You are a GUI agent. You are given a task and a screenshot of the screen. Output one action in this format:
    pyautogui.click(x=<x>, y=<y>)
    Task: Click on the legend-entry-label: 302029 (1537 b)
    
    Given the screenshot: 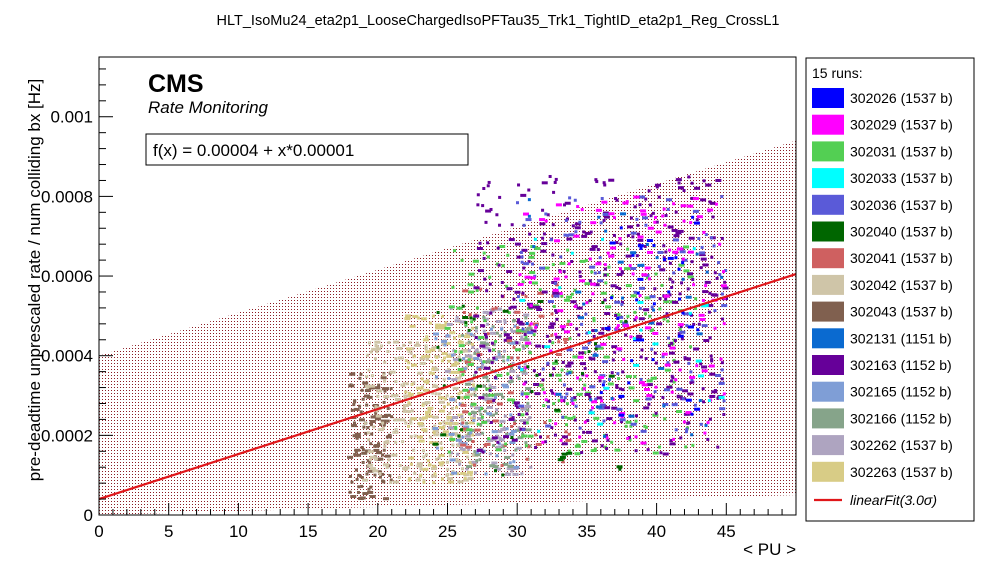 What is the action you would take?
    pyautogui.click(x=901, y=125)
    